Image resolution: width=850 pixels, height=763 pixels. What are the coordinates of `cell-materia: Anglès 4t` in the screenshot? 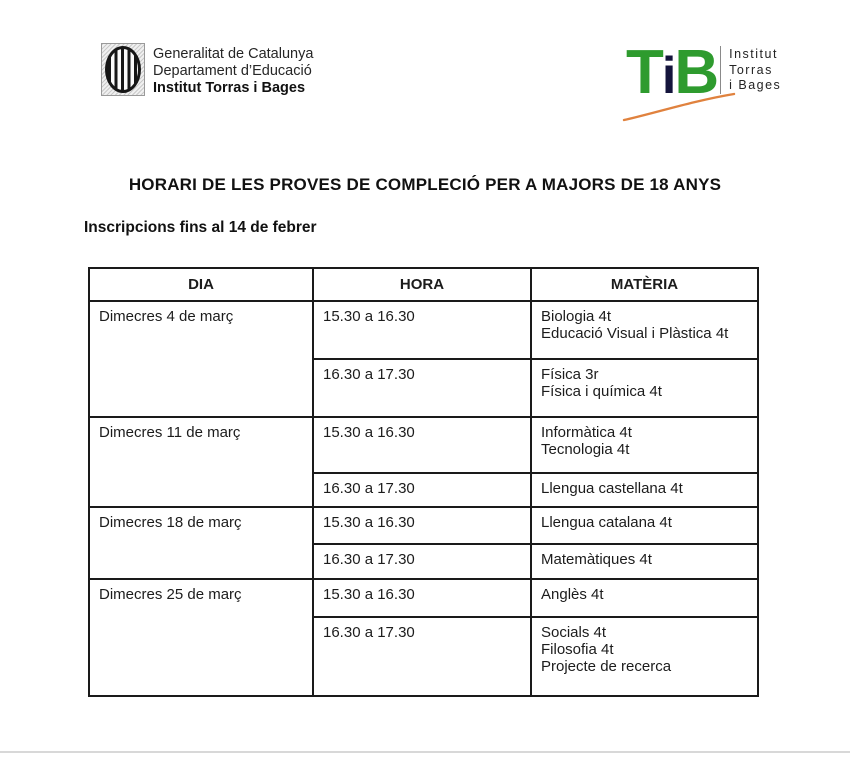 It's located at (644, 598).